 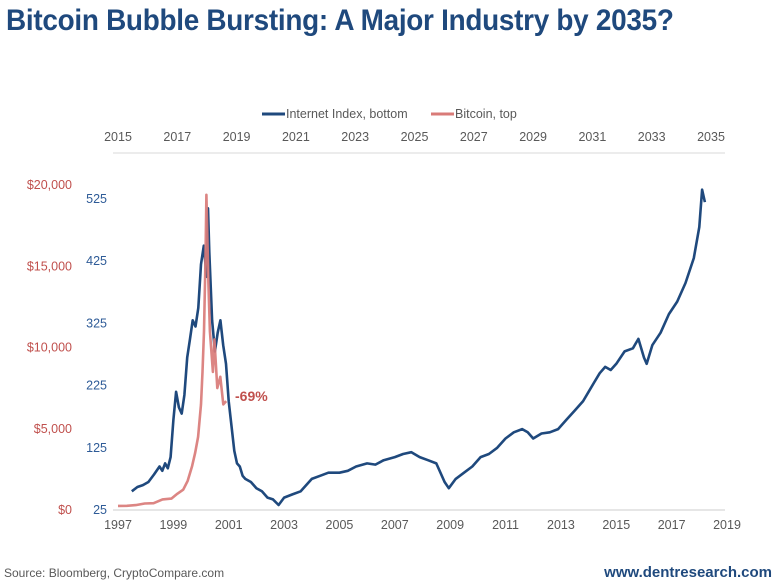 I want to click on index-axis-ticks: 25 125 225 325 425 525, so click(x=96, y=354).